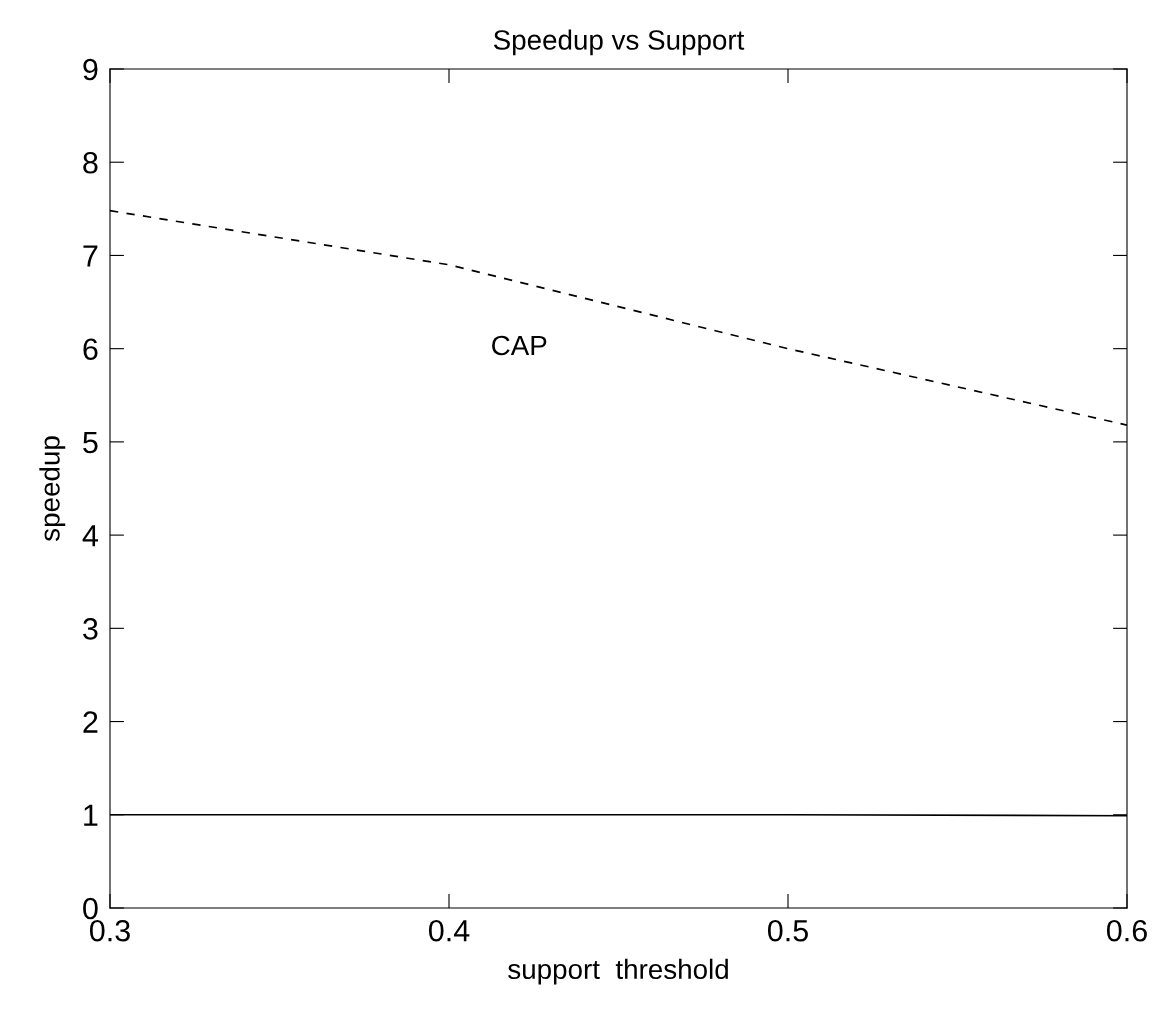 The height and width of the screenshot is (1014, 1167). Describe the element at coordinates (91, 815) in the screenshot. I see `y-tick-label: 1` at that location.